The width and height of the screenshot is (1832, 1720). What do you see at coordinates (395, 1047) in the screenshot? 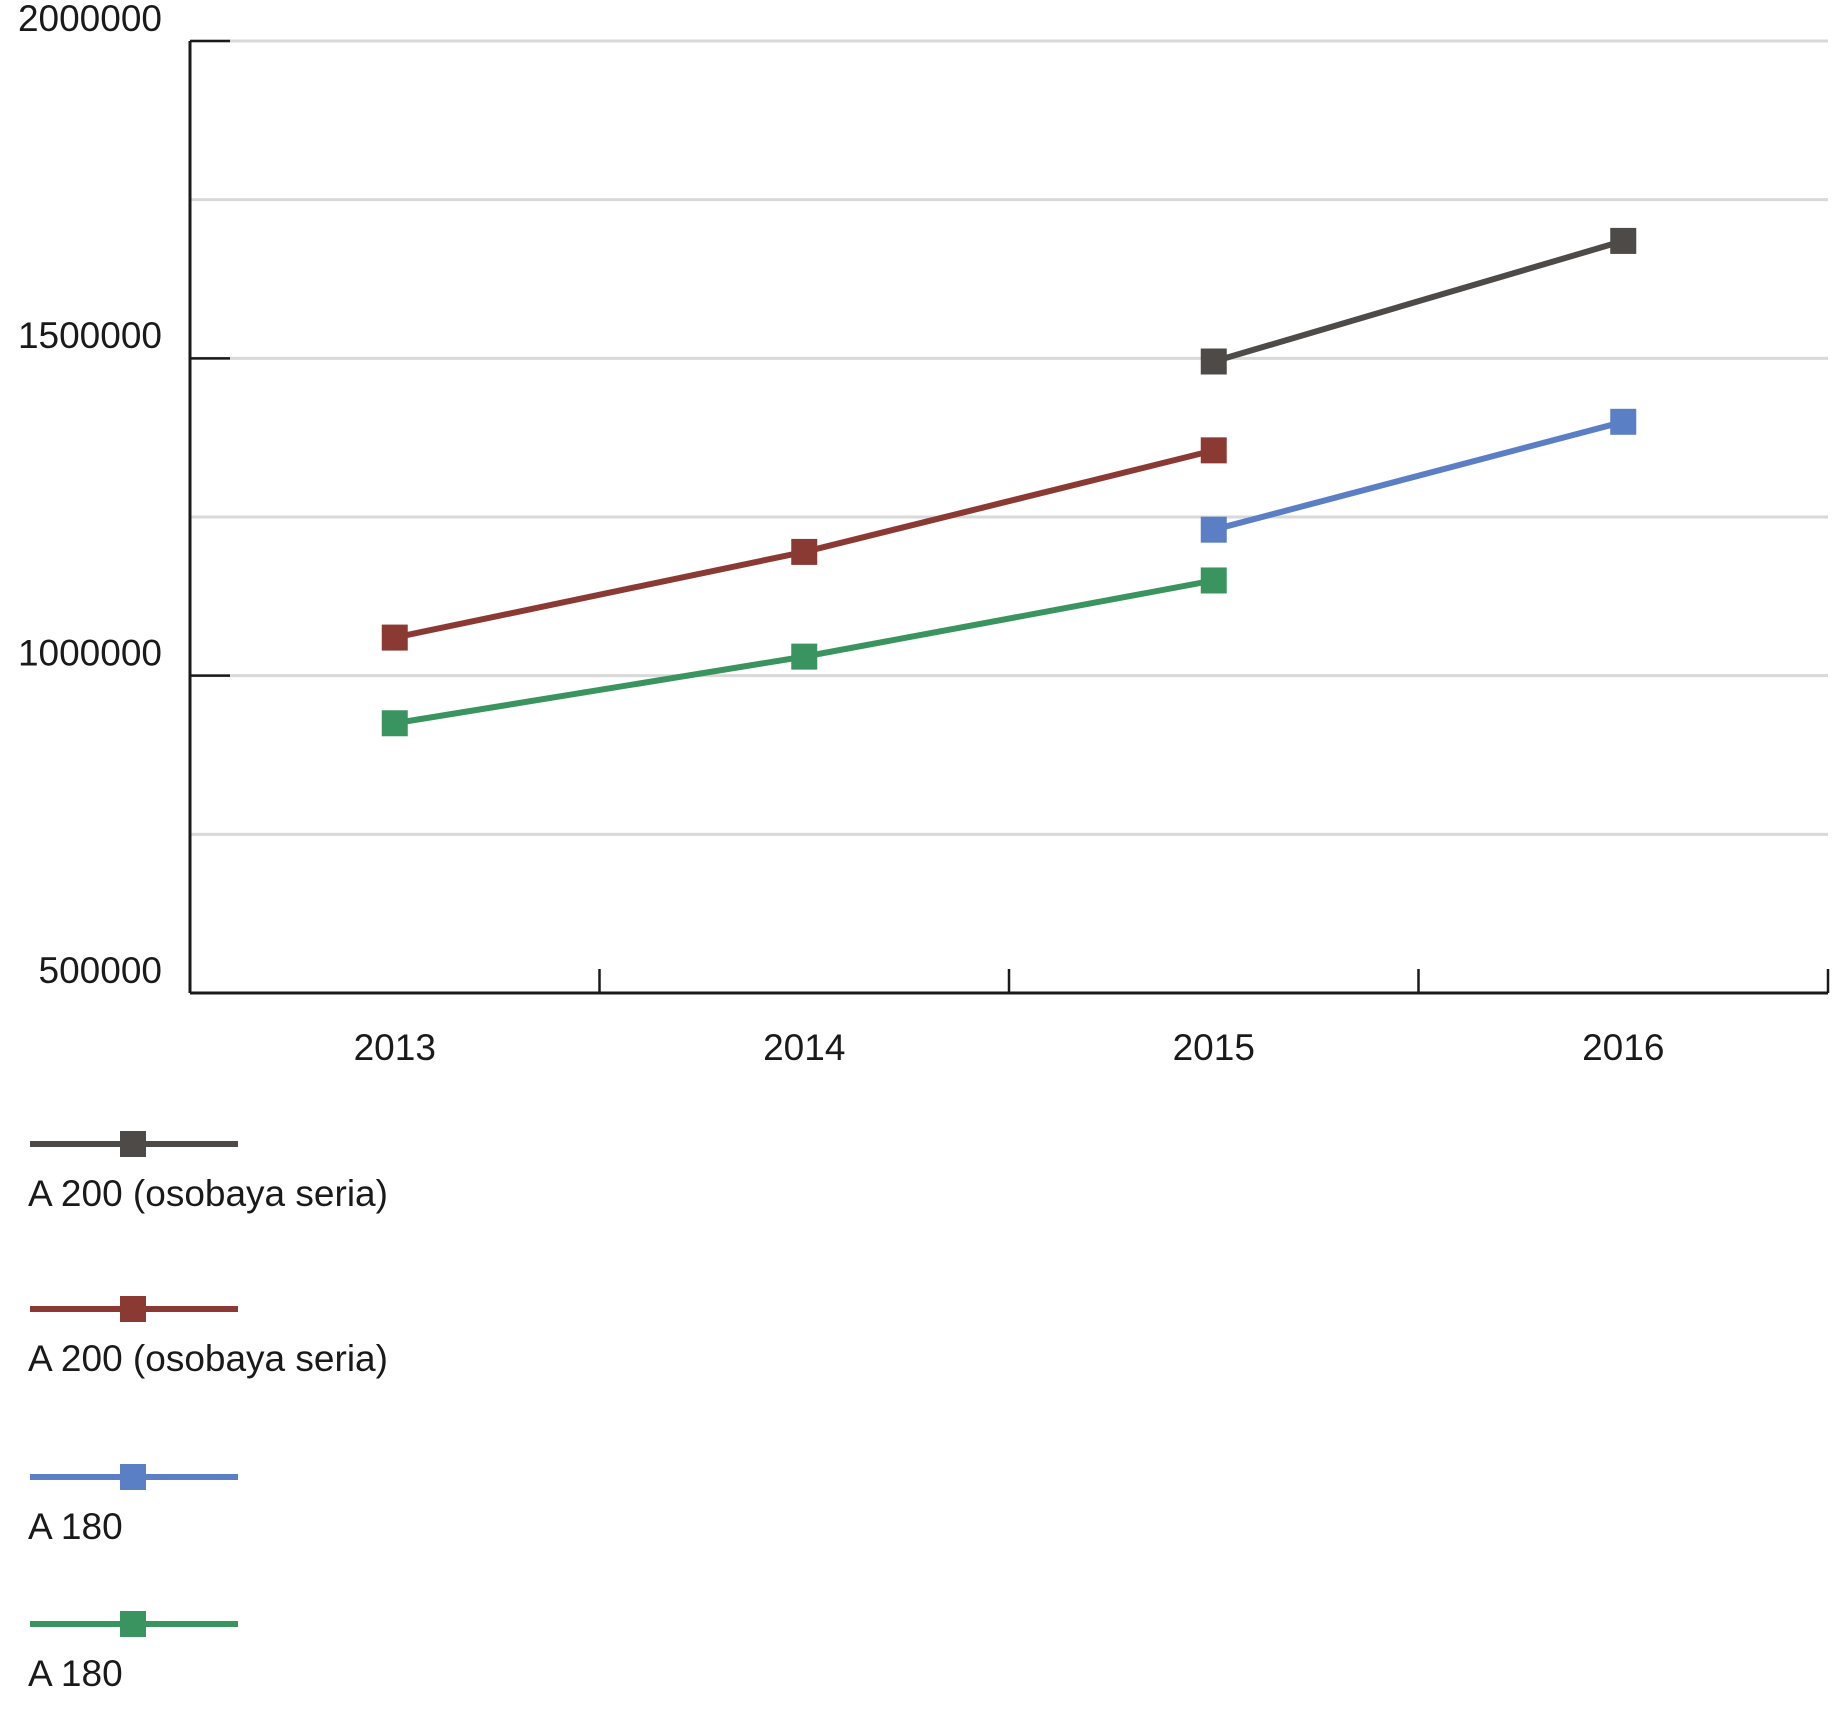
I see `x-tick-label: 2013` at bounding box center [395, 1047].